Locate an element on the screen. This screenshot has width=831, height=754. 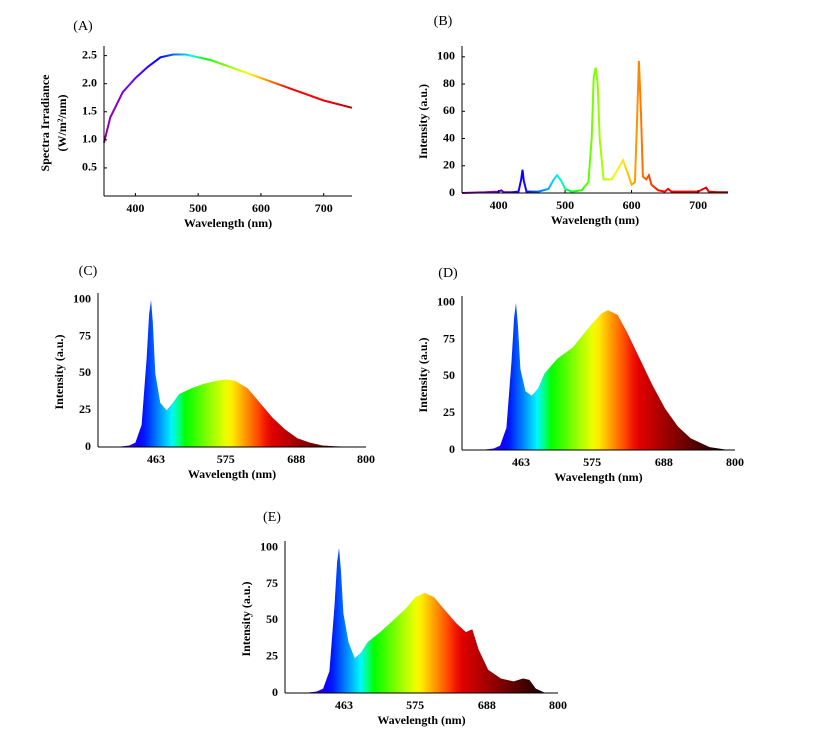
y-tick-label: 40 is located at coordinates (449, 137).